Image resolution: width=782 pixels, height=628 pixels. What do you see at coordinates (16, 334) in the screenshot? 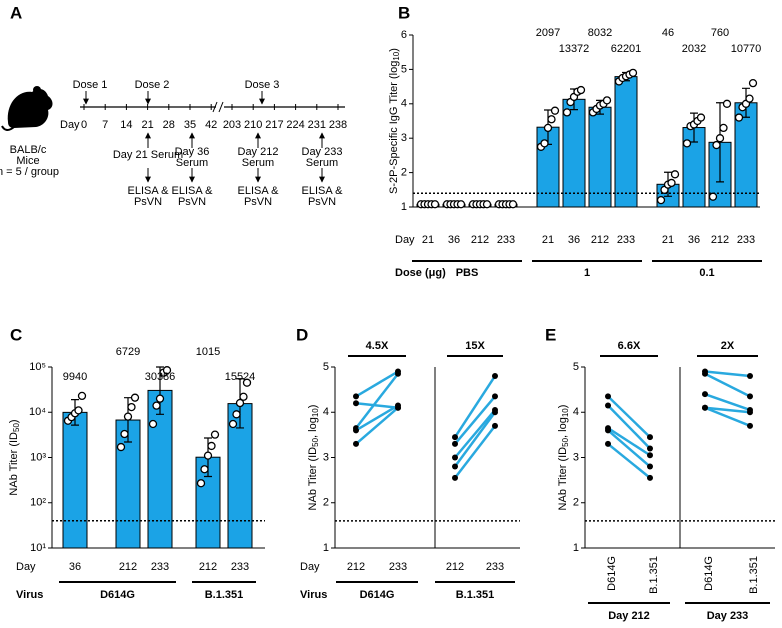
I see `panel-label: C` at bounding box center [16, 334].